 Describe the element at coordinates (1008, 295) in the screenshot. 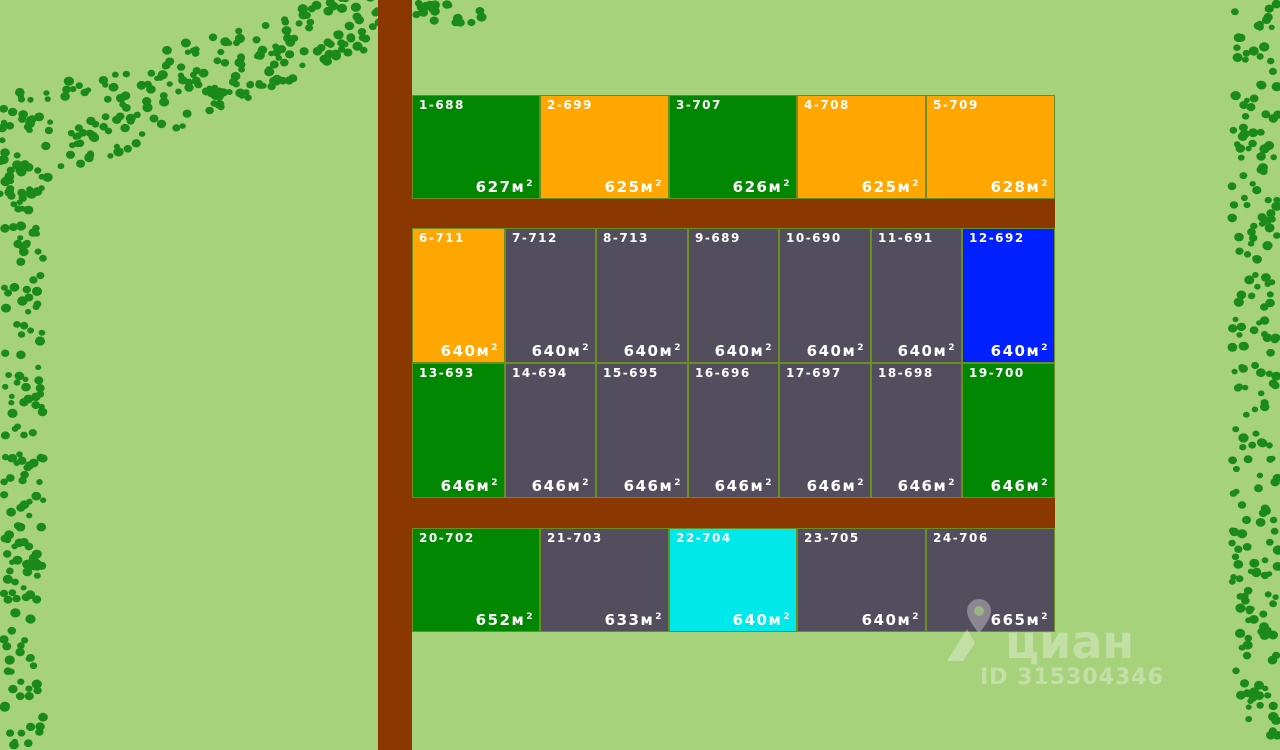

I see `plot-12-692: 12-692 640м2` at that location.